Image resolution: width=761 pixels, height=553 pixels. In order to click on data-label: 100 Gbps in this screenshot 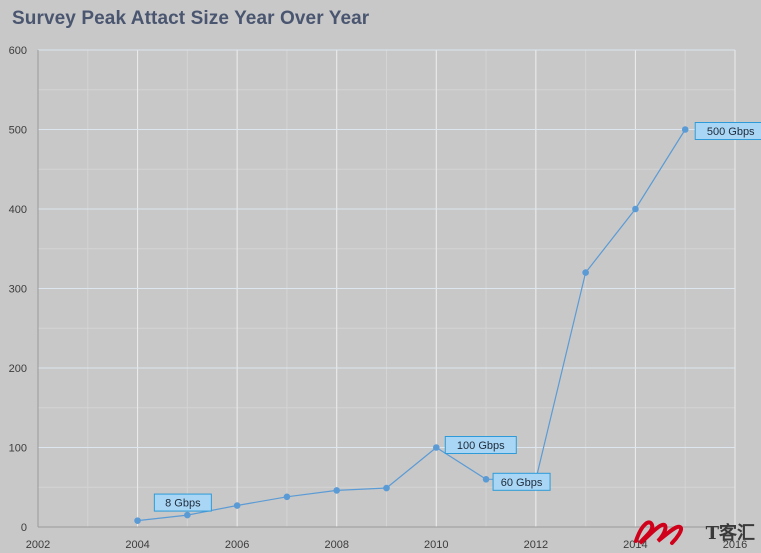, I will do `click(481, 446)`.